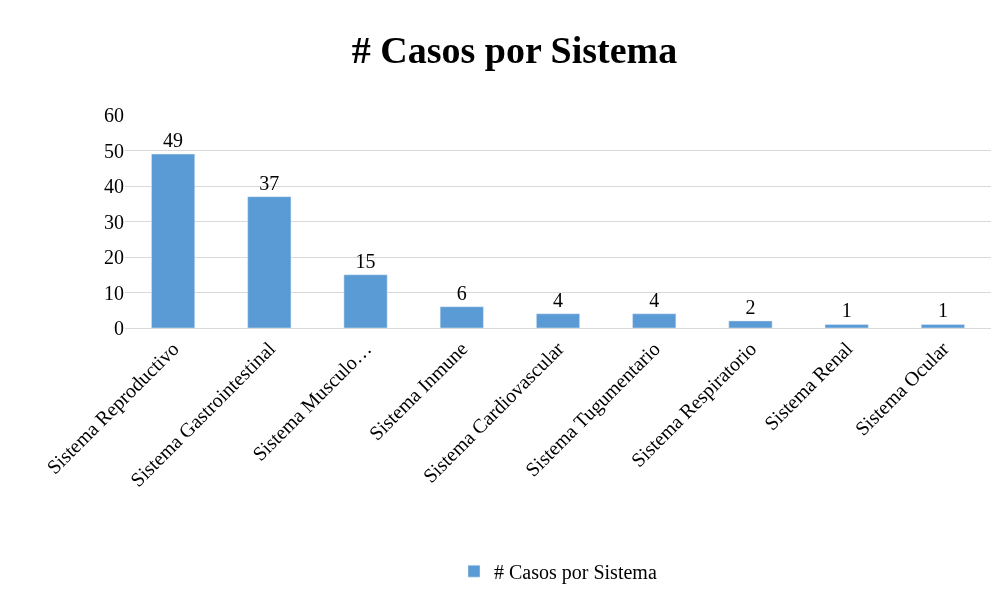 The height and width of the screenshot is (602, 1003). Describe the element at coordinates (114, 292) in the screenshot. I see `y-tick-label: 10` at that location.